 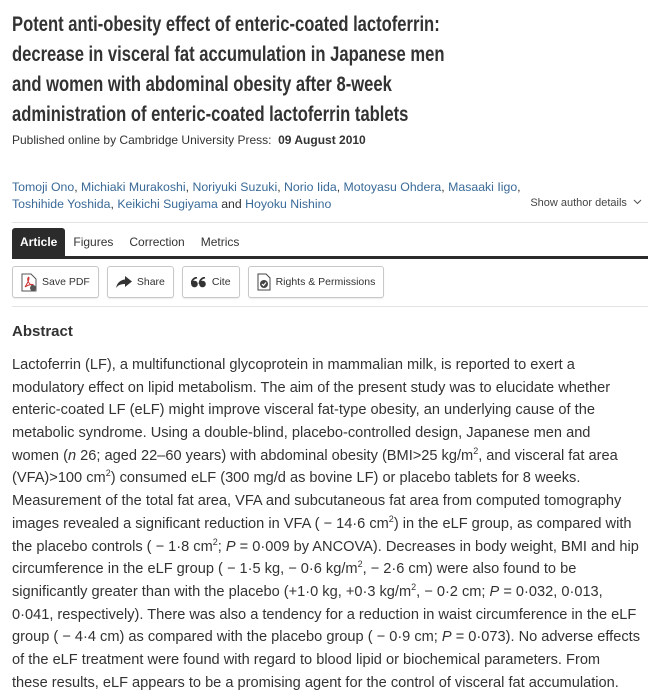 I want to click on show-author-details-button: Show author details, so click(x=586, y=203).